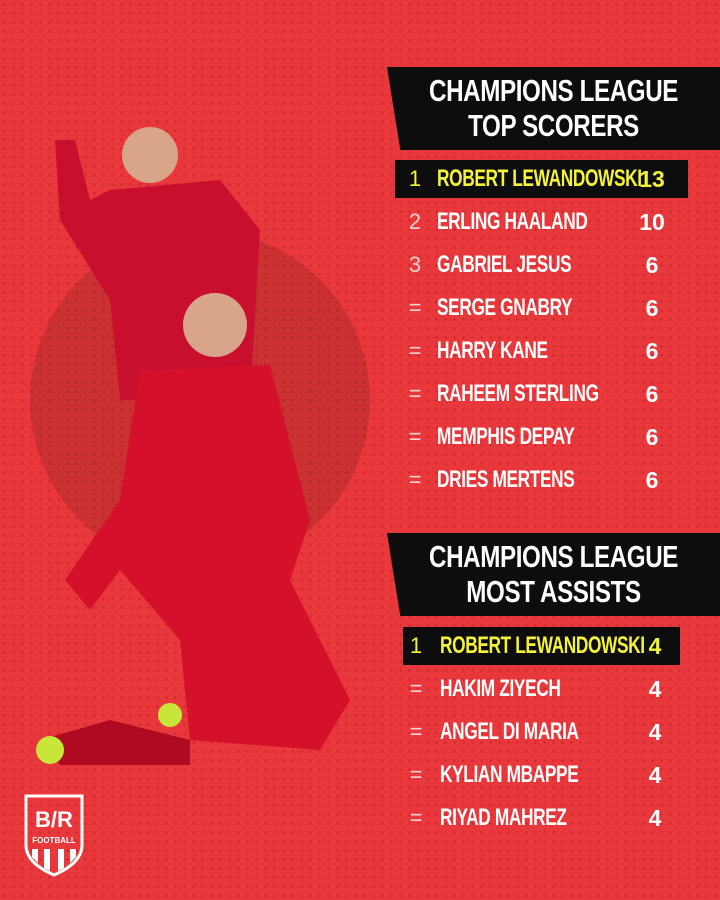  I want to click on list-item: = RIYAD MAHREZ 4, so click(541, 818).